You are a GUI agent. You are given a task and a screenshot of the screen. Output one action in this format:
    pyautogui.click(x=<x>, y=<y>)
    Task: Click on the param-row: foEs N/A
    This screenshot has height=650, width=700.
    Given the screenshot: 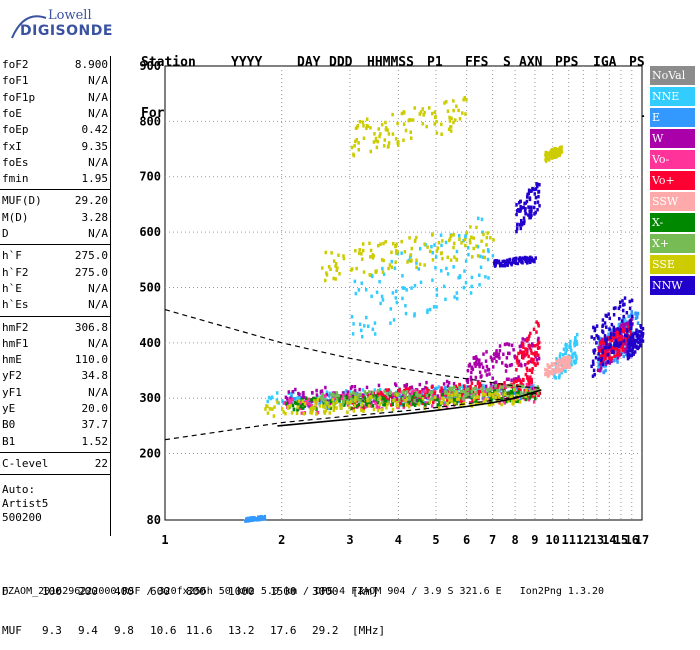 What is the action you would take?
    pyautogui.click(x=55, y=163)
    